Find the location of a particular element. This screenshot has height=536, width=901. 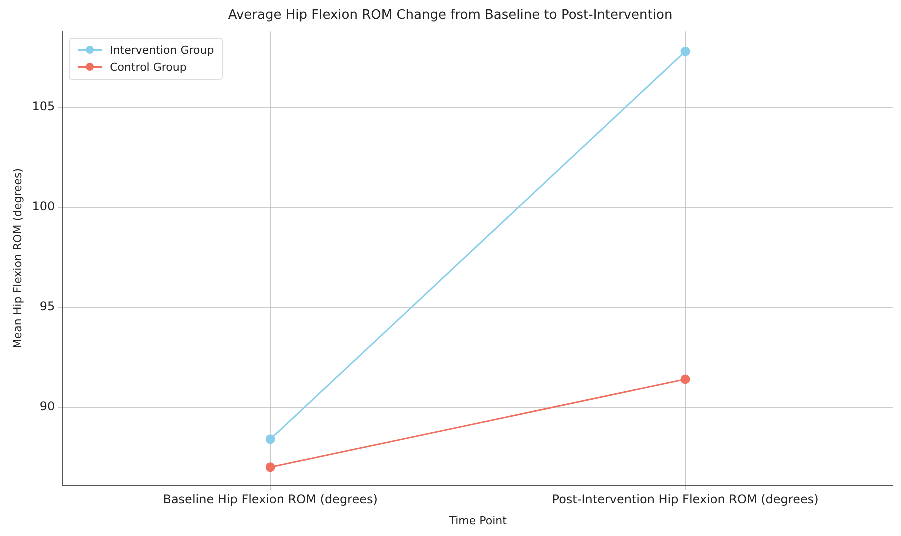

legend-label: Intervention Group is located at coordinates (162, 50).